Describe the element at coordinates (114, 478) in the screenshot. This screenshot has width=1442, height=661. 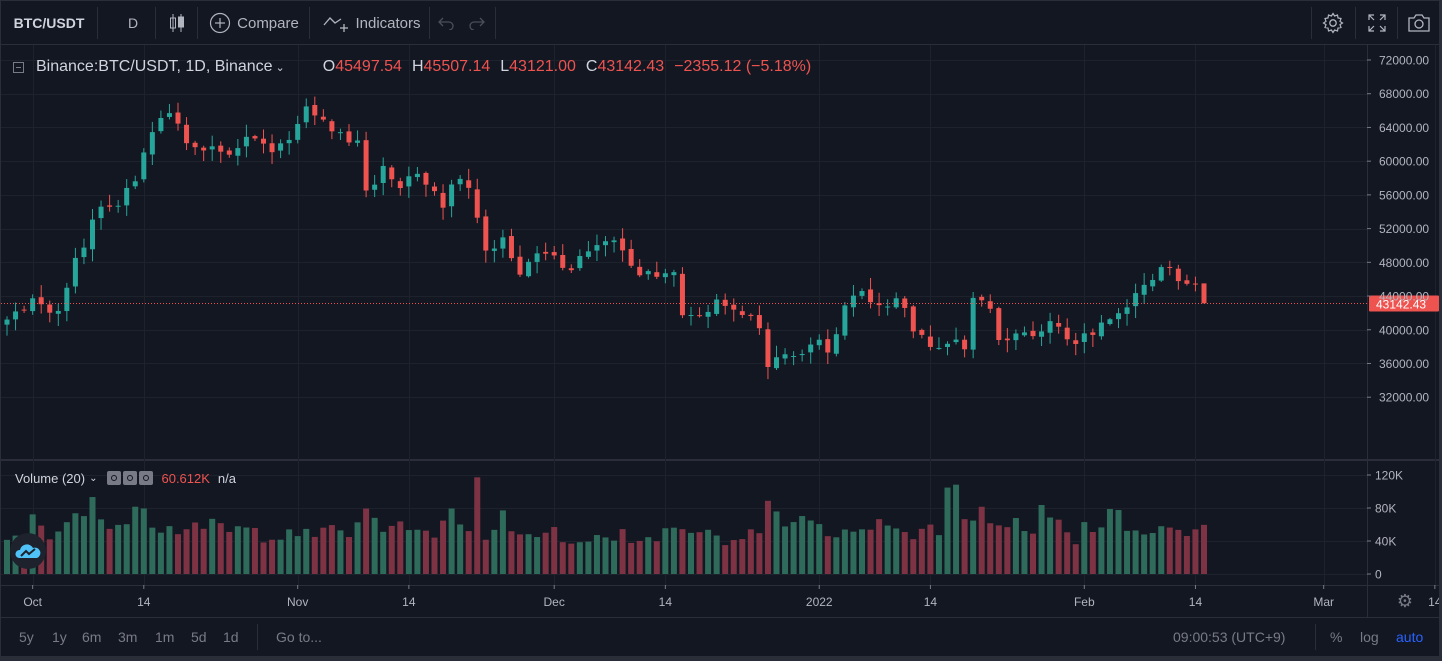
I see `visibility-icon` at that location.